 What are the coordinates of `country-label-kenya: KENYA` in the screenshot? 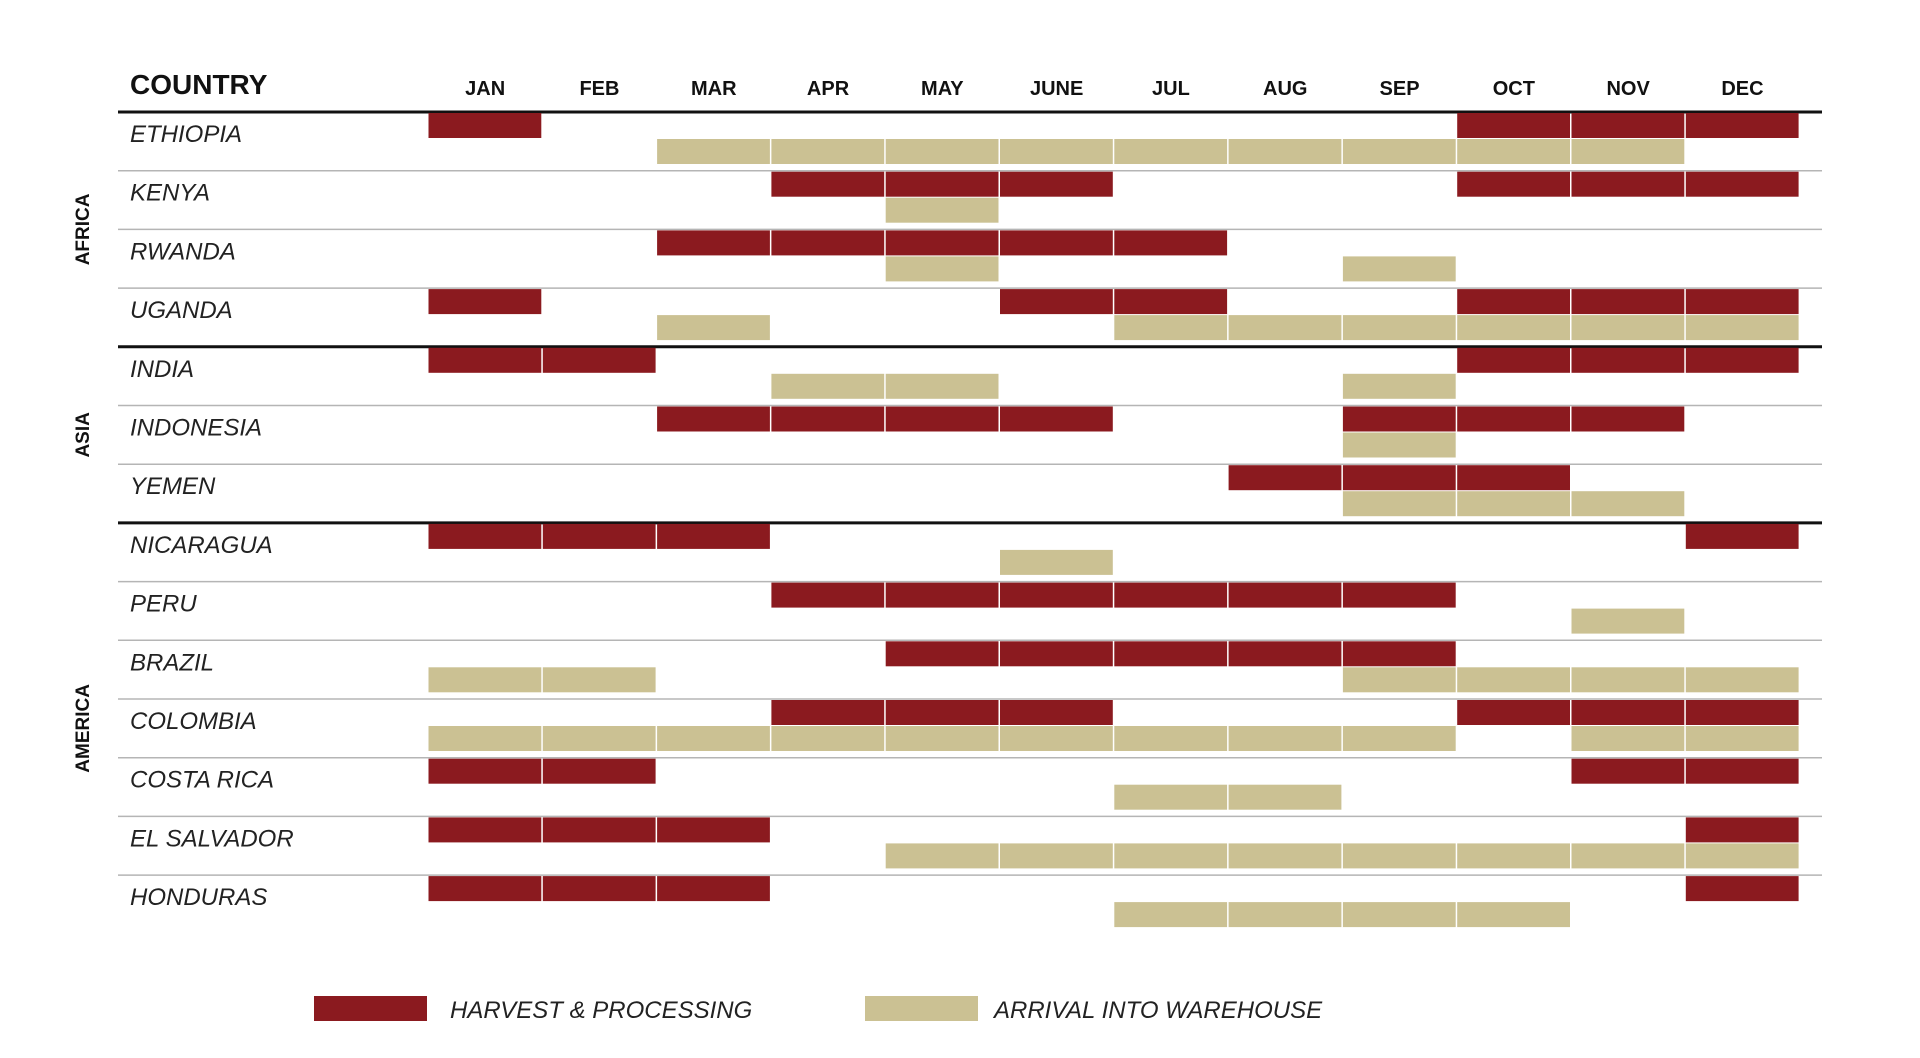 It's located at (170, 193).